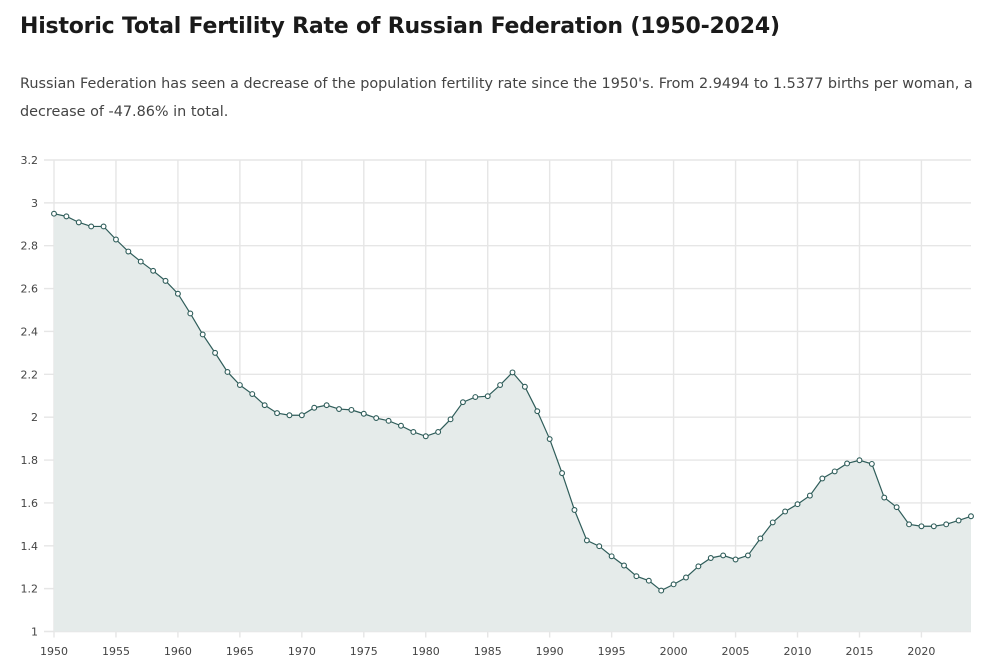 Image resolution: width=998 pixels, height=667 pixels. Describe the element at coordinates (314, 407) in the screenshot. I see `data-point: 1971: 2.044` at that location.